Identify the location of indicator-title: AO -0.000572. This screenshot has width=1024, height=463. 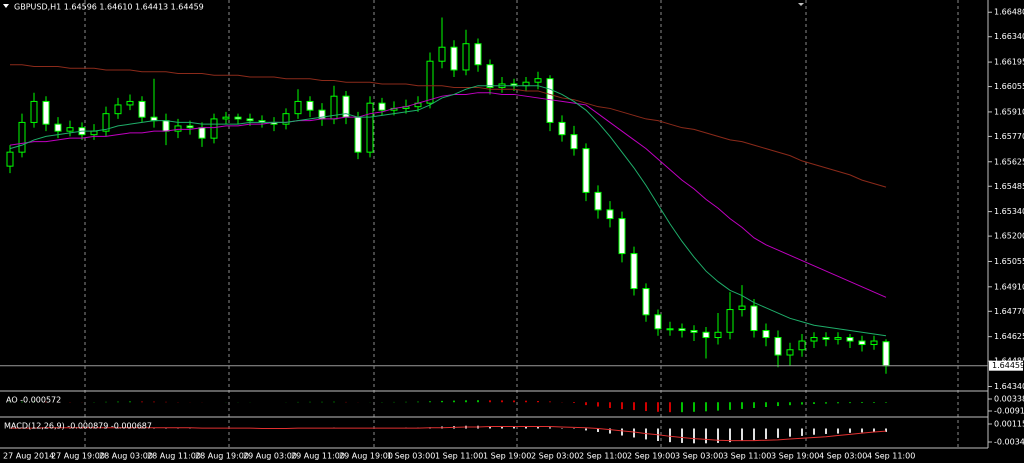
(33, 400).